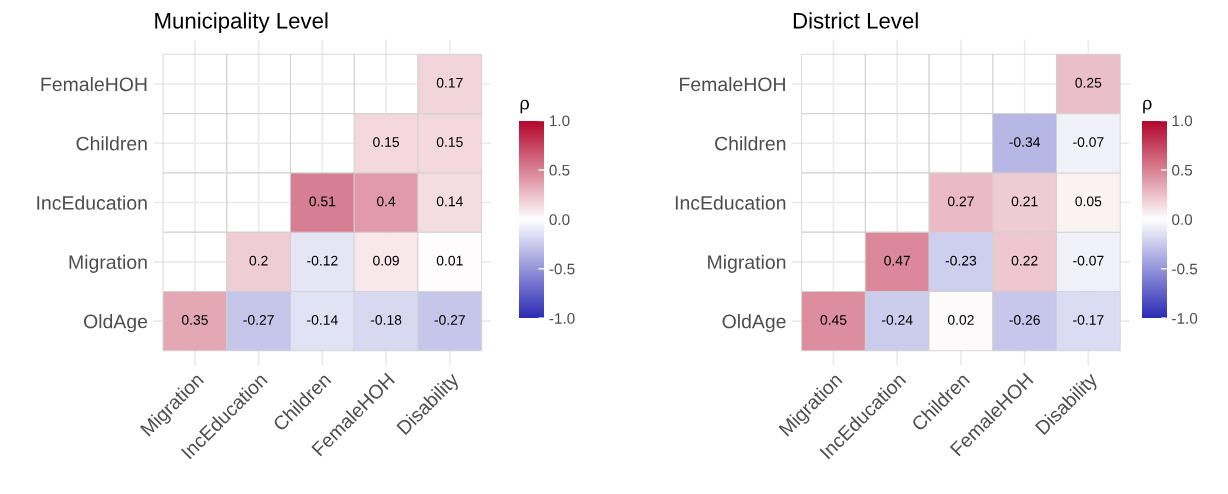 The height and width of the screenshot is (494, 1228). What do you see at coordinates (1088, 319) in the screenshot?
I see `data-label: -0.17` at bounding box center [1088, 319].